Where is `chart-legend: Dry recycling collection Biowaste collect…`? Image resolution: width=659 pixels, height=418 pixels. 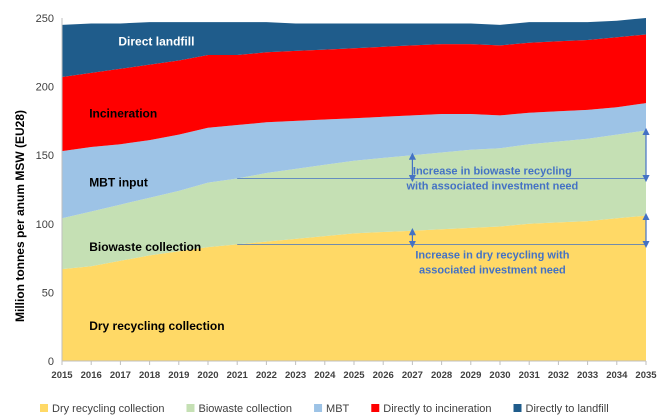 chart-legend: Dry recycling collection Biowaste collect… is located at coordinates (324, 409).